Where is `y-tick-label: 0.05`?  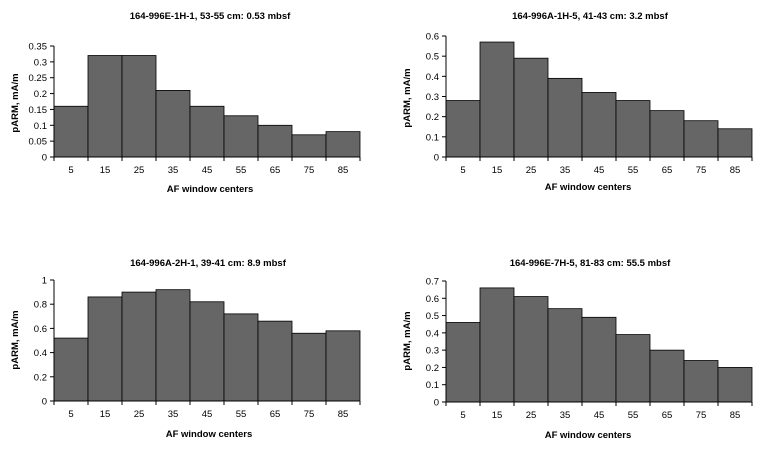
y-tick-label: 0.05 is located at coordinates (38, 142).